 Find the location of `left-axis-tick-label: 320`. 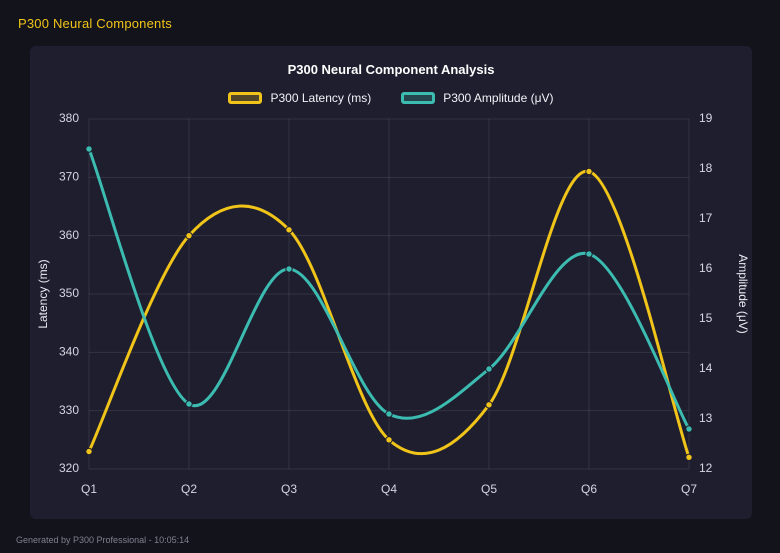

left-axis-tick-label: 320 is located at coordinates (69, 468).